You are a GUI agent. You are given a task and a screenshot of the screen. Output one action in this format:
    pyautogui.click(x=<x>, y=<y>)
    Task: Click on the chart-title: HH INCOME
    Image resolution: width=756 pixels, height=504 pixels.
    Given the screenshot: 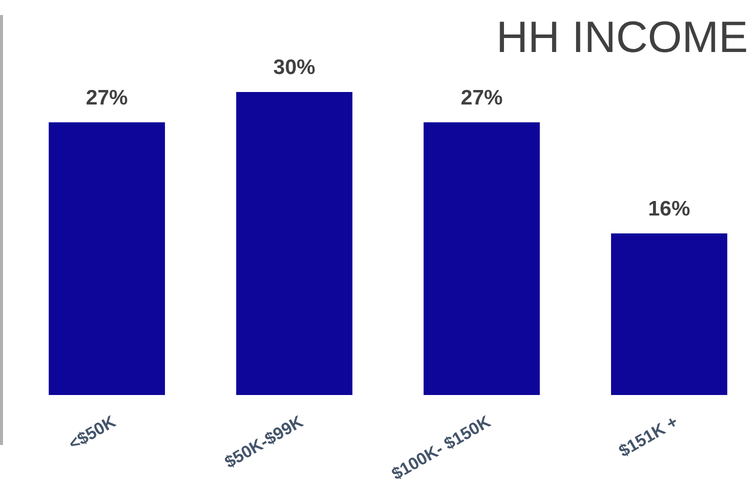 What is the action you would take?
    pyautogui.click(x=622, y=37)
    